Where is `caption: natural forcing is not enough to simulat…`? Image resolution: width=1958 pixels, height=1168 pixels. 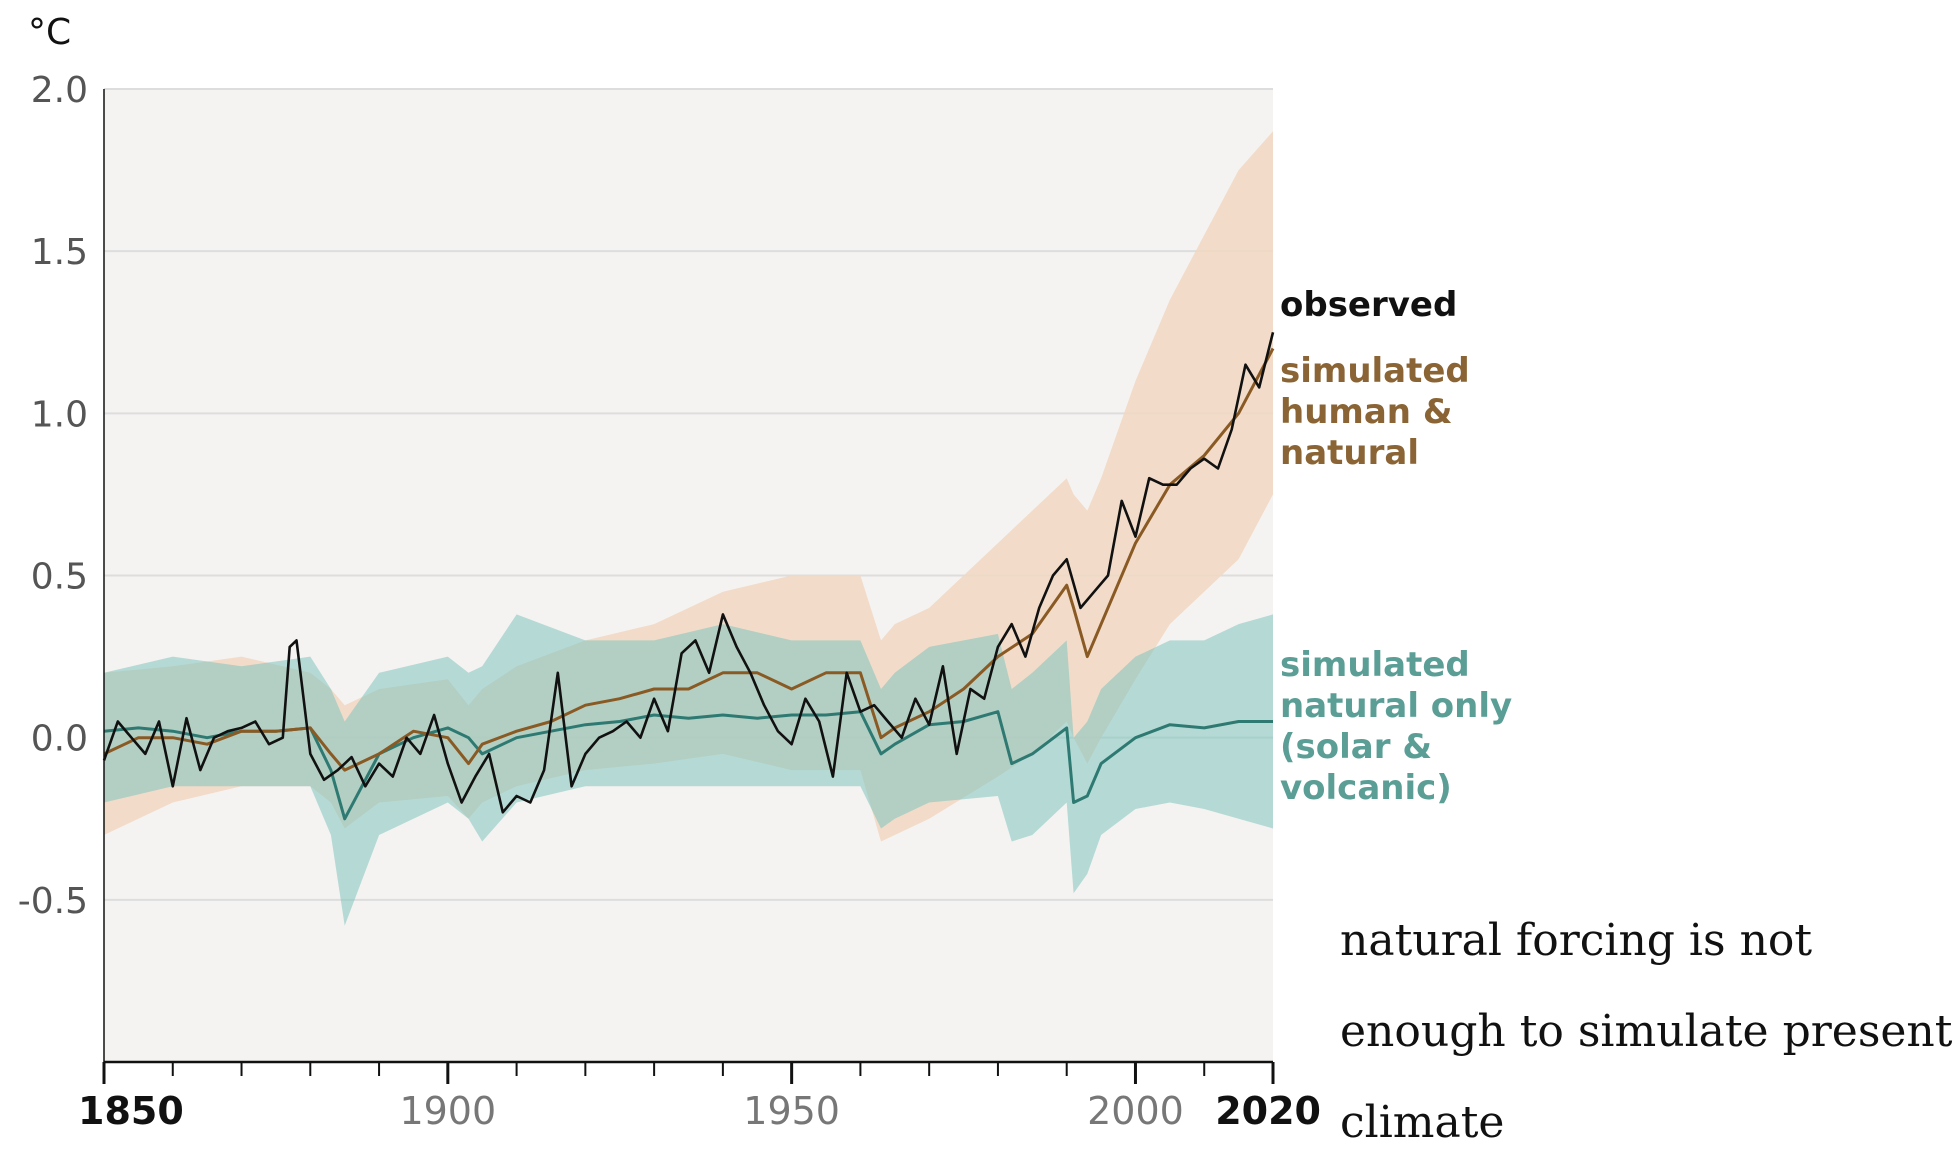 caption: natural forcing is not enough to simulat… is located at coordinates (1646, 1031).